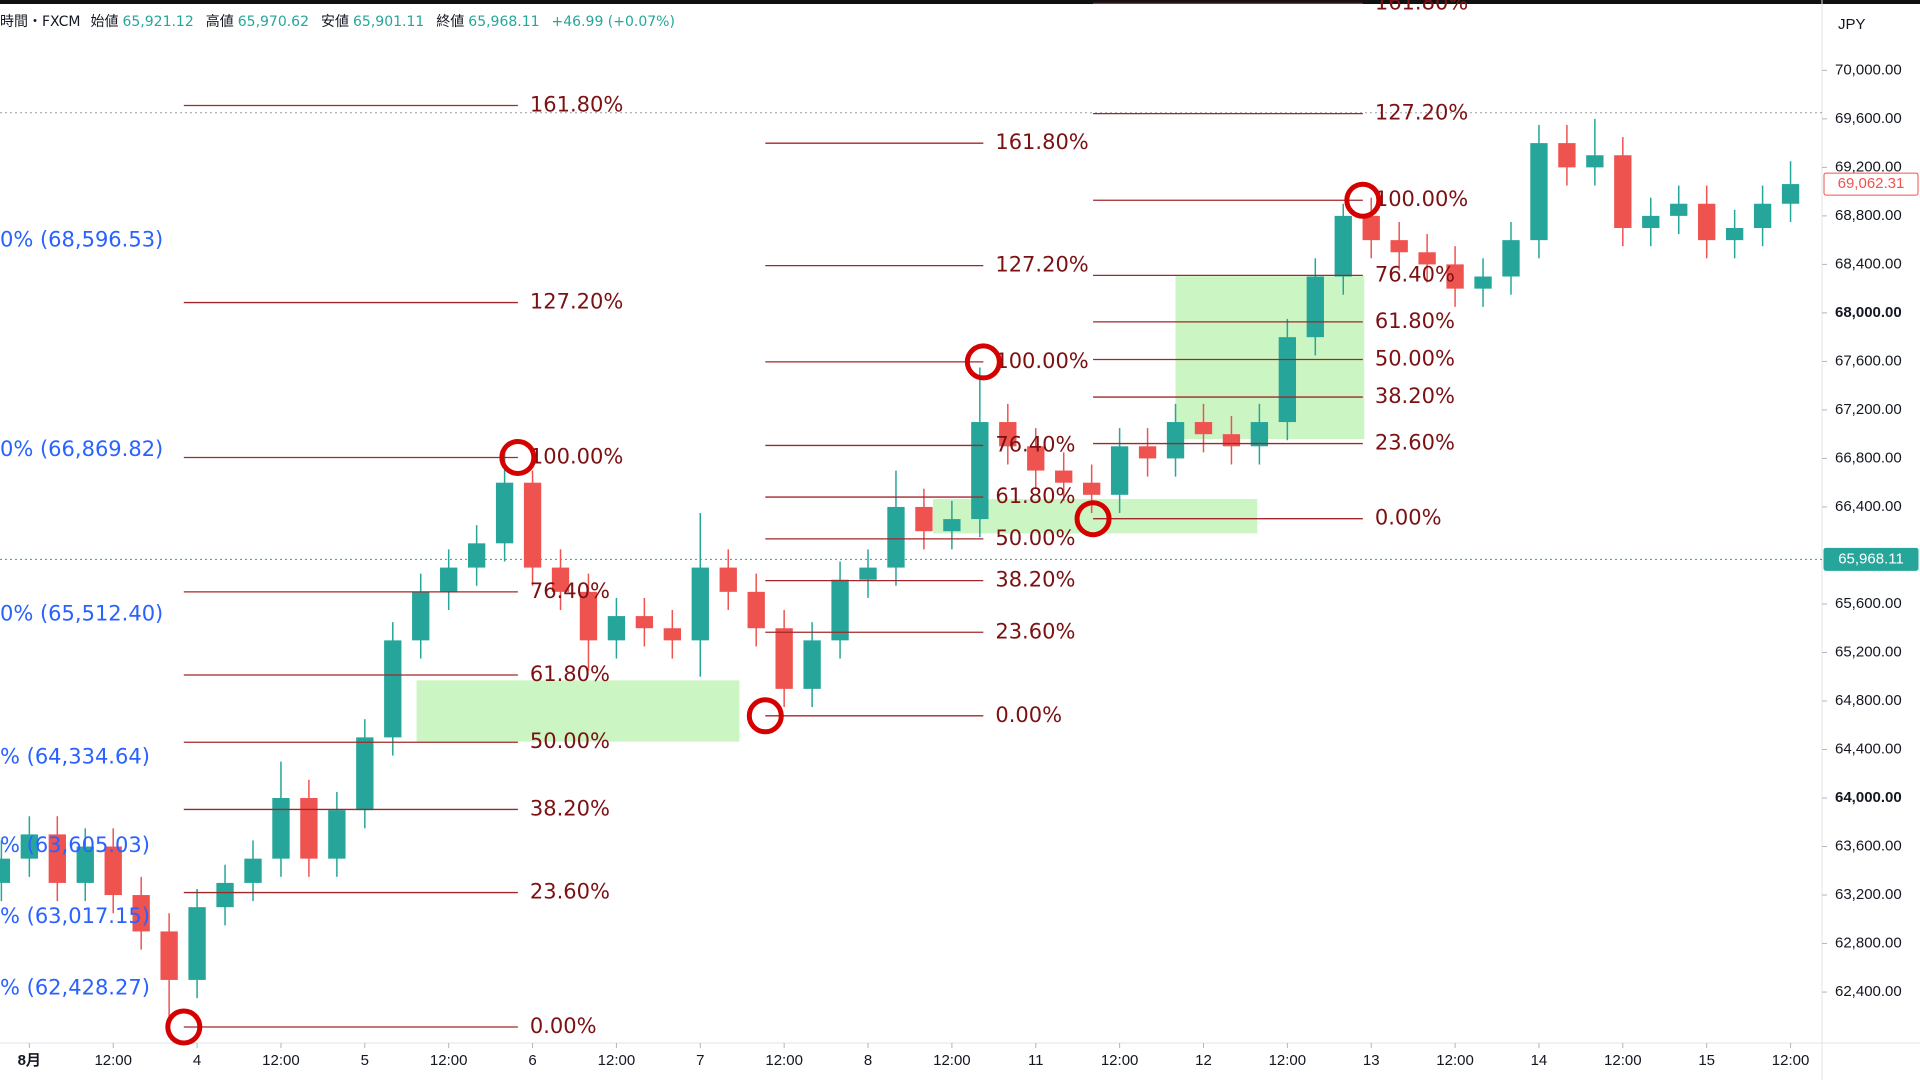  Describe the element at coordinates (1203, 1060) in the screenshot. I see `x-tick-label: 12` at that location.